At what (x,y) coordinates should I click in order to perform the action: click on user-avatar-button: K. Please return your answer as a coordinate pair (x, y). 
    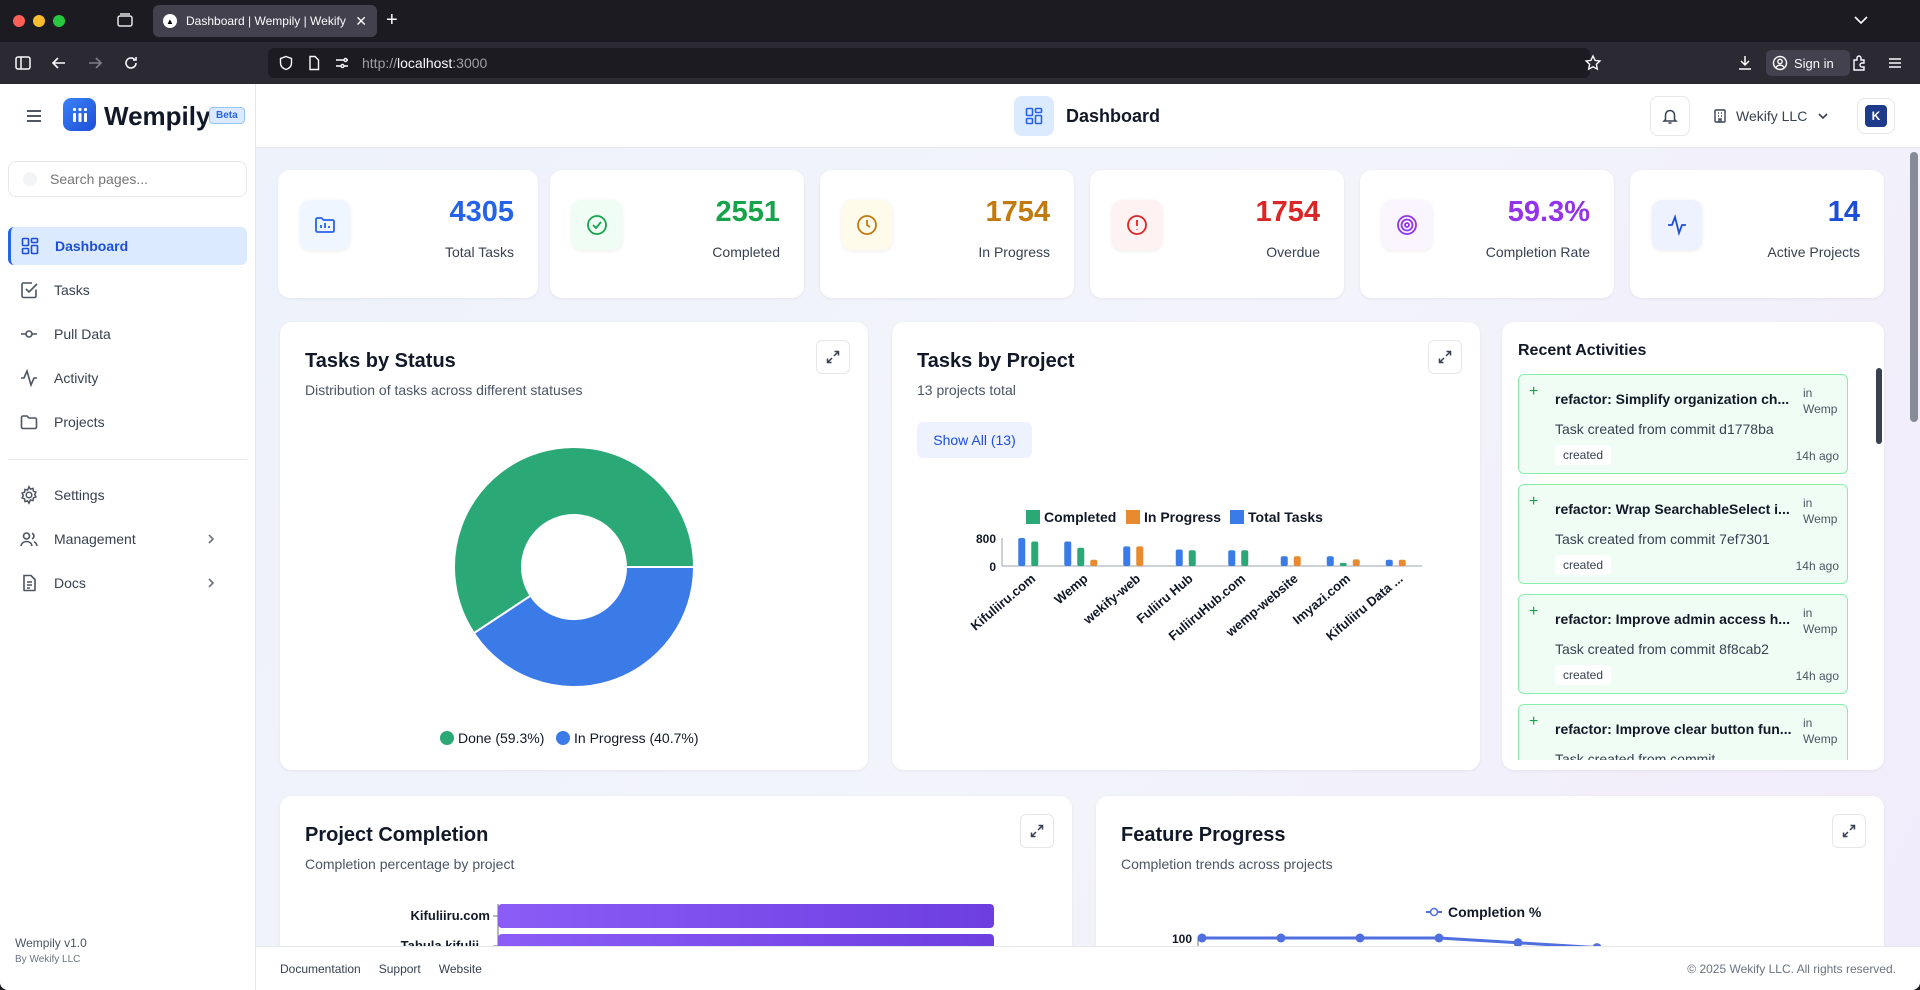
    Looking at the image, I should click on (1876, 116).